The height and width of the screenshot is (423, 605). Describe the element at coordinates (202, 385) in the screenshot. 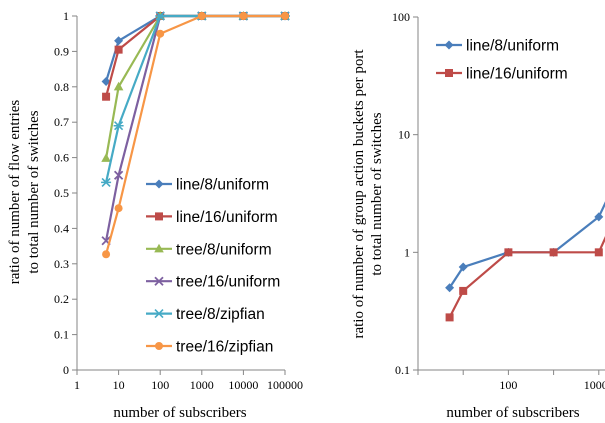

I see `x-tick-label: 1000` at that location.